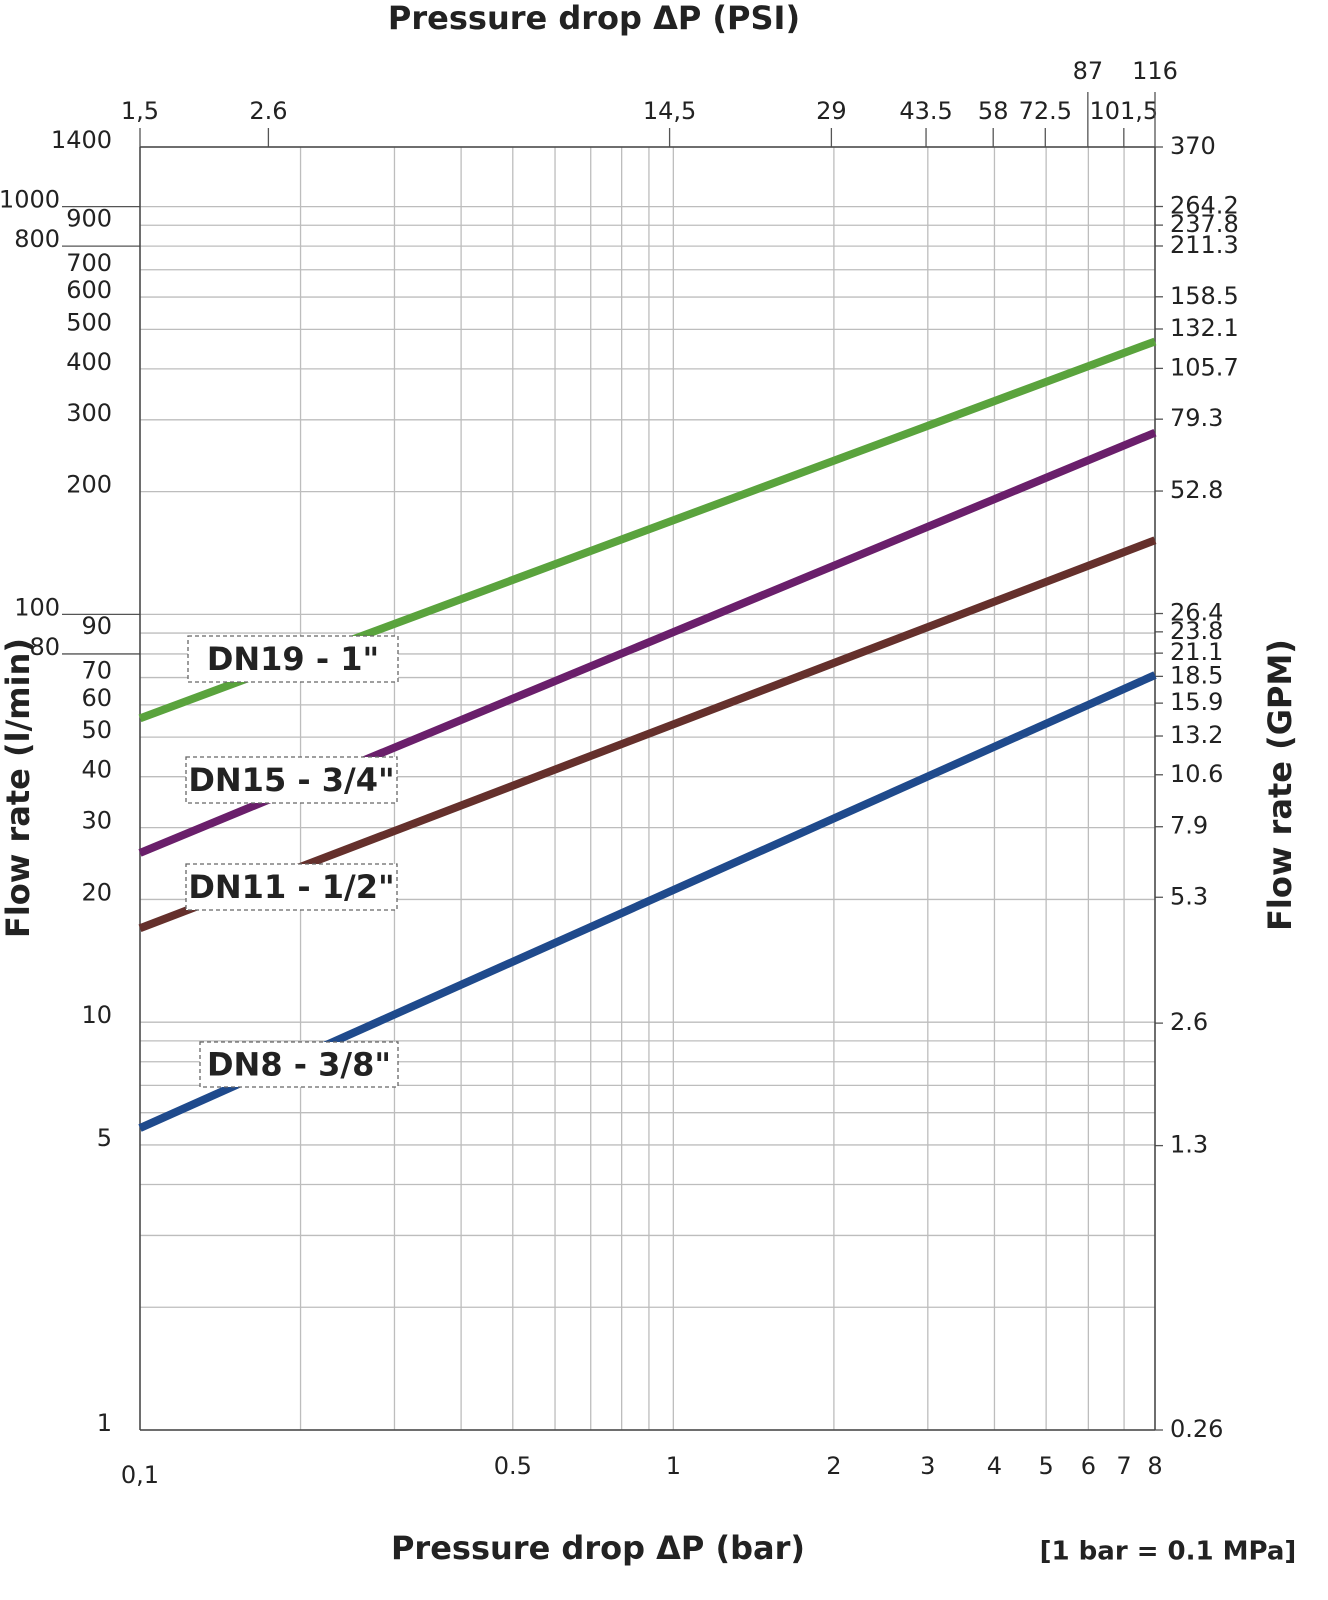 Image resolution: width=1328 pixels, height=1600 pixels. I want to click on y2-tick-label: 237.8, so click(1204, 224).